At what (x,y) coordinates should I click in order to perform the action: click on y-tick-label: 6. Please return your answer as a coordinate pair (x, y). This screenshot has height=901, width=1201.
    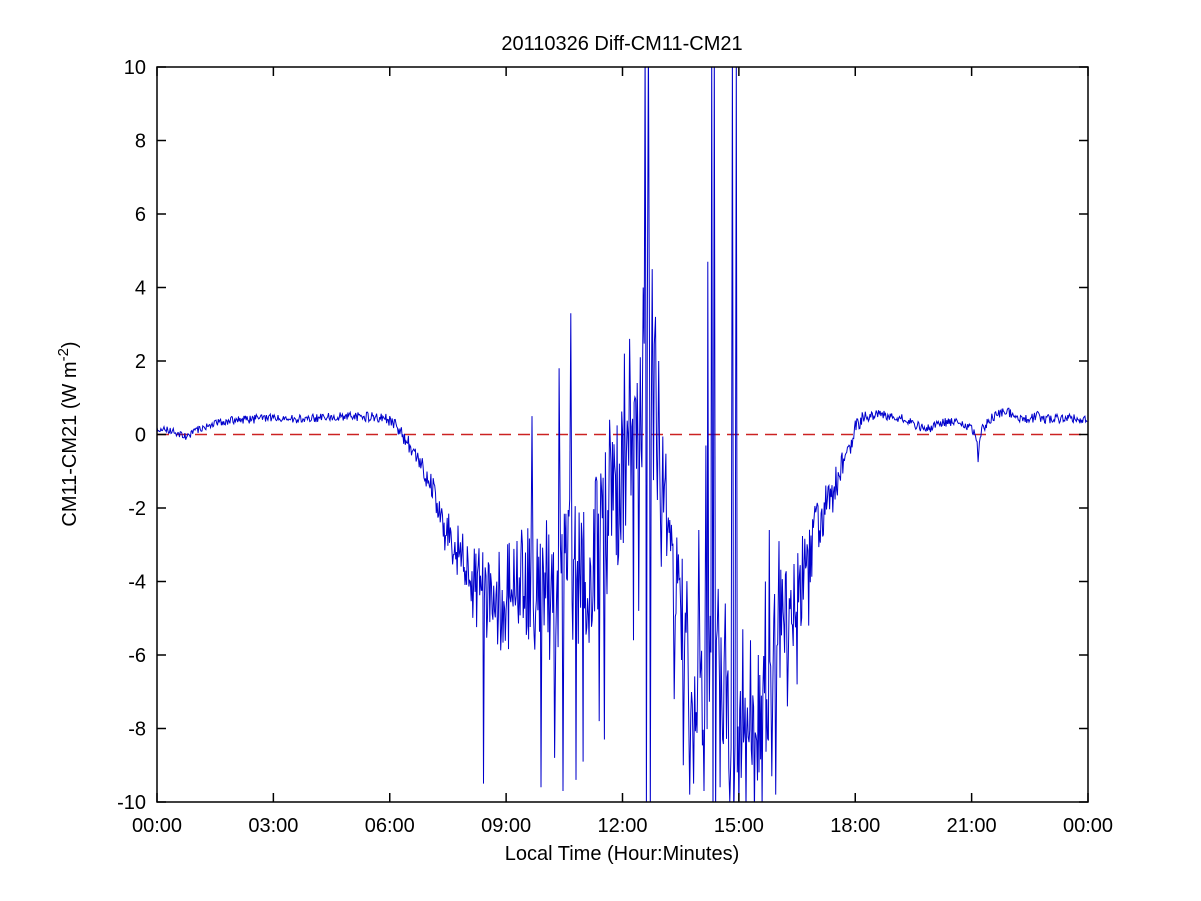
    Looking at the image, I should click on (140, 215).